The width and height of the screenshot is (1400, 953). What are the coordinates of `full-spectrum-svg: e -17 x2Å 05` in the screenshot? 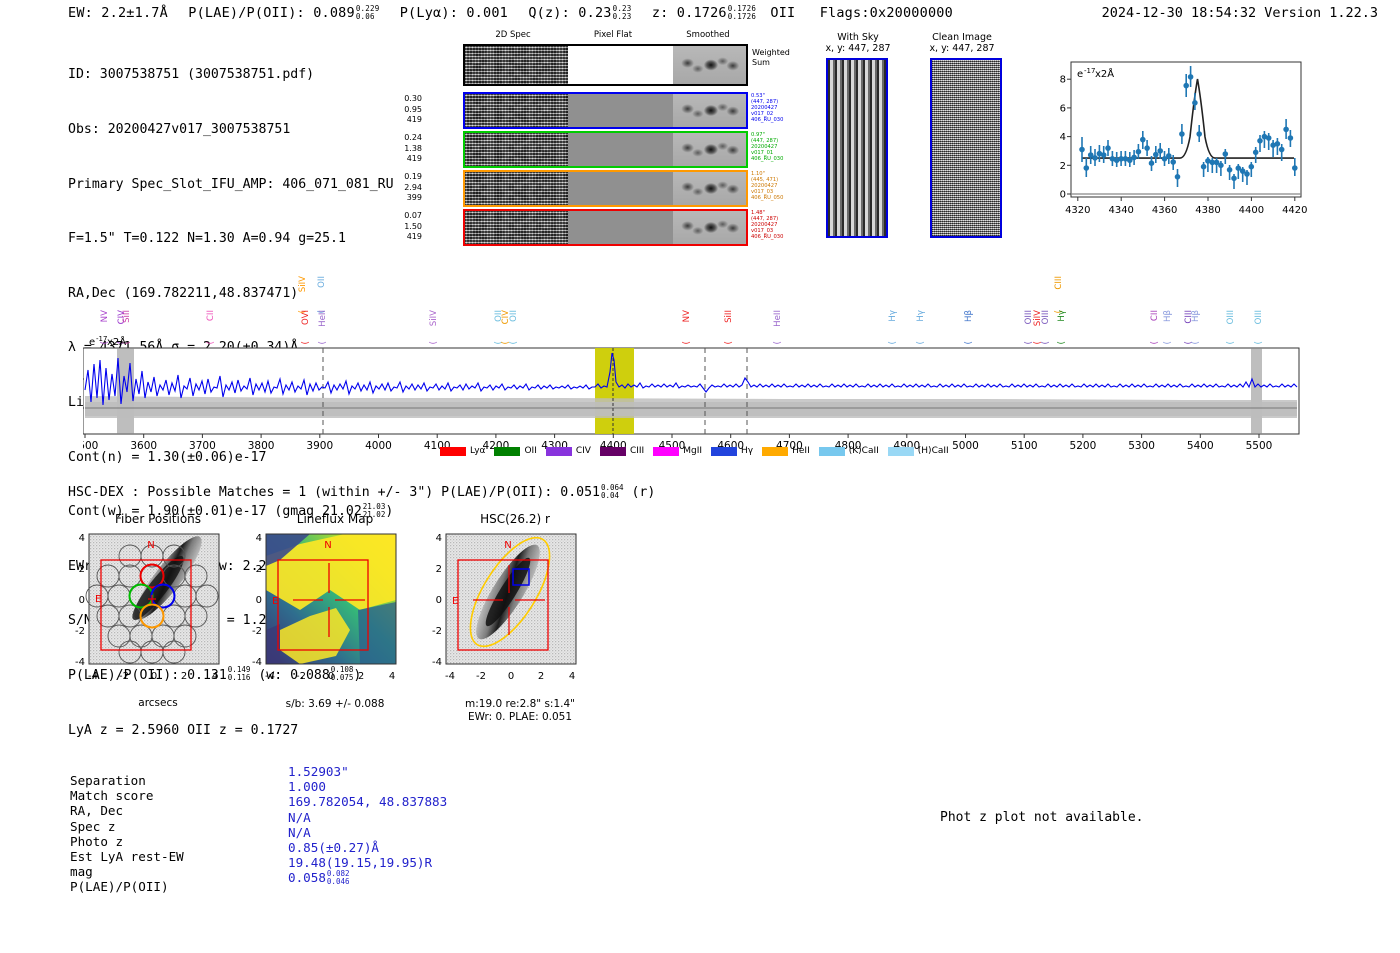 It's located at (686, 393).